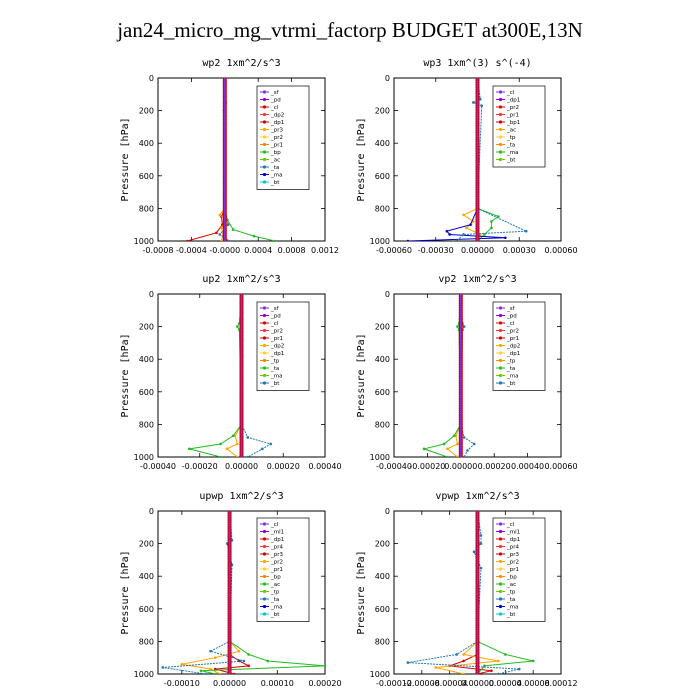 The height and width of the screenshot is (700, 700). Describe the element at coordinates (216, 375) in the screenshot. I see `series-line-dp1` at that location.